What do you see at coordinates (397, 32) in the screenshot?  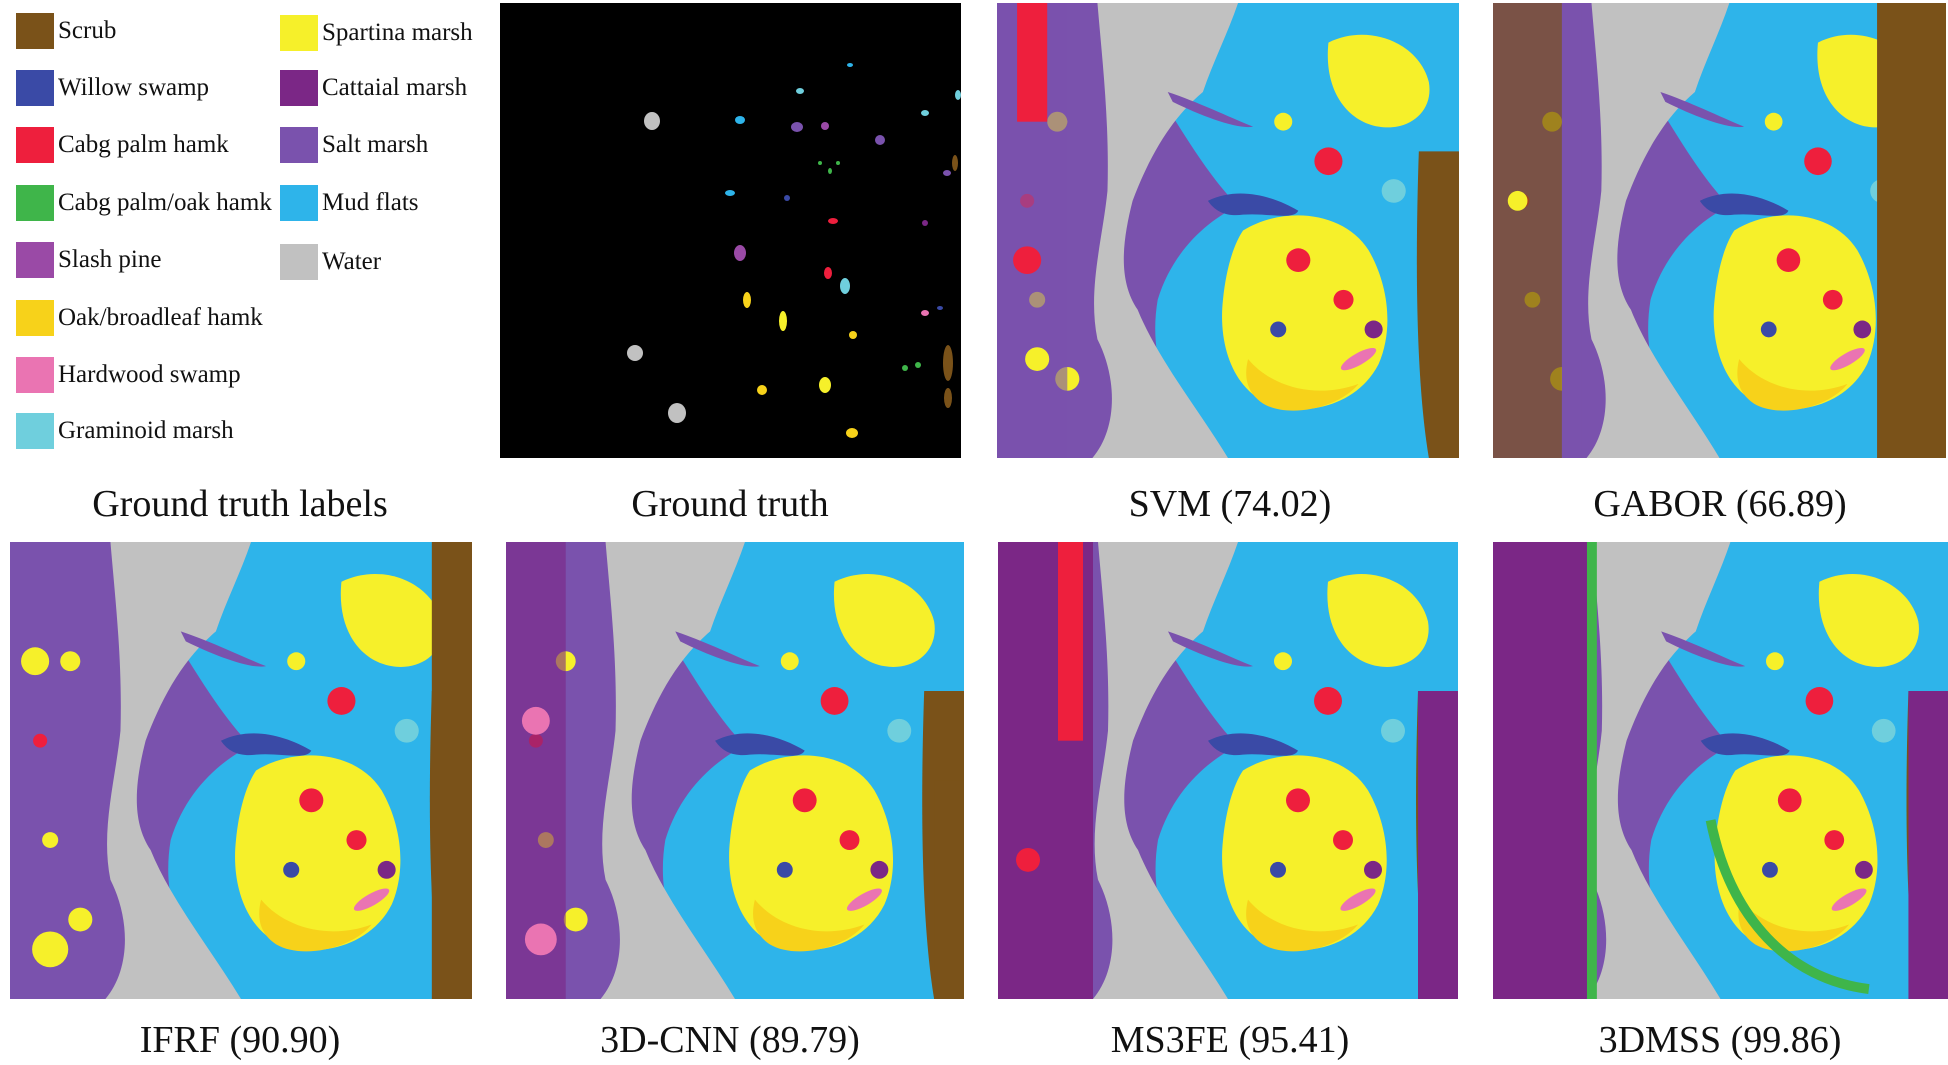 I see `legend-label: Spartina marsh` at bounding box center [397, 32].